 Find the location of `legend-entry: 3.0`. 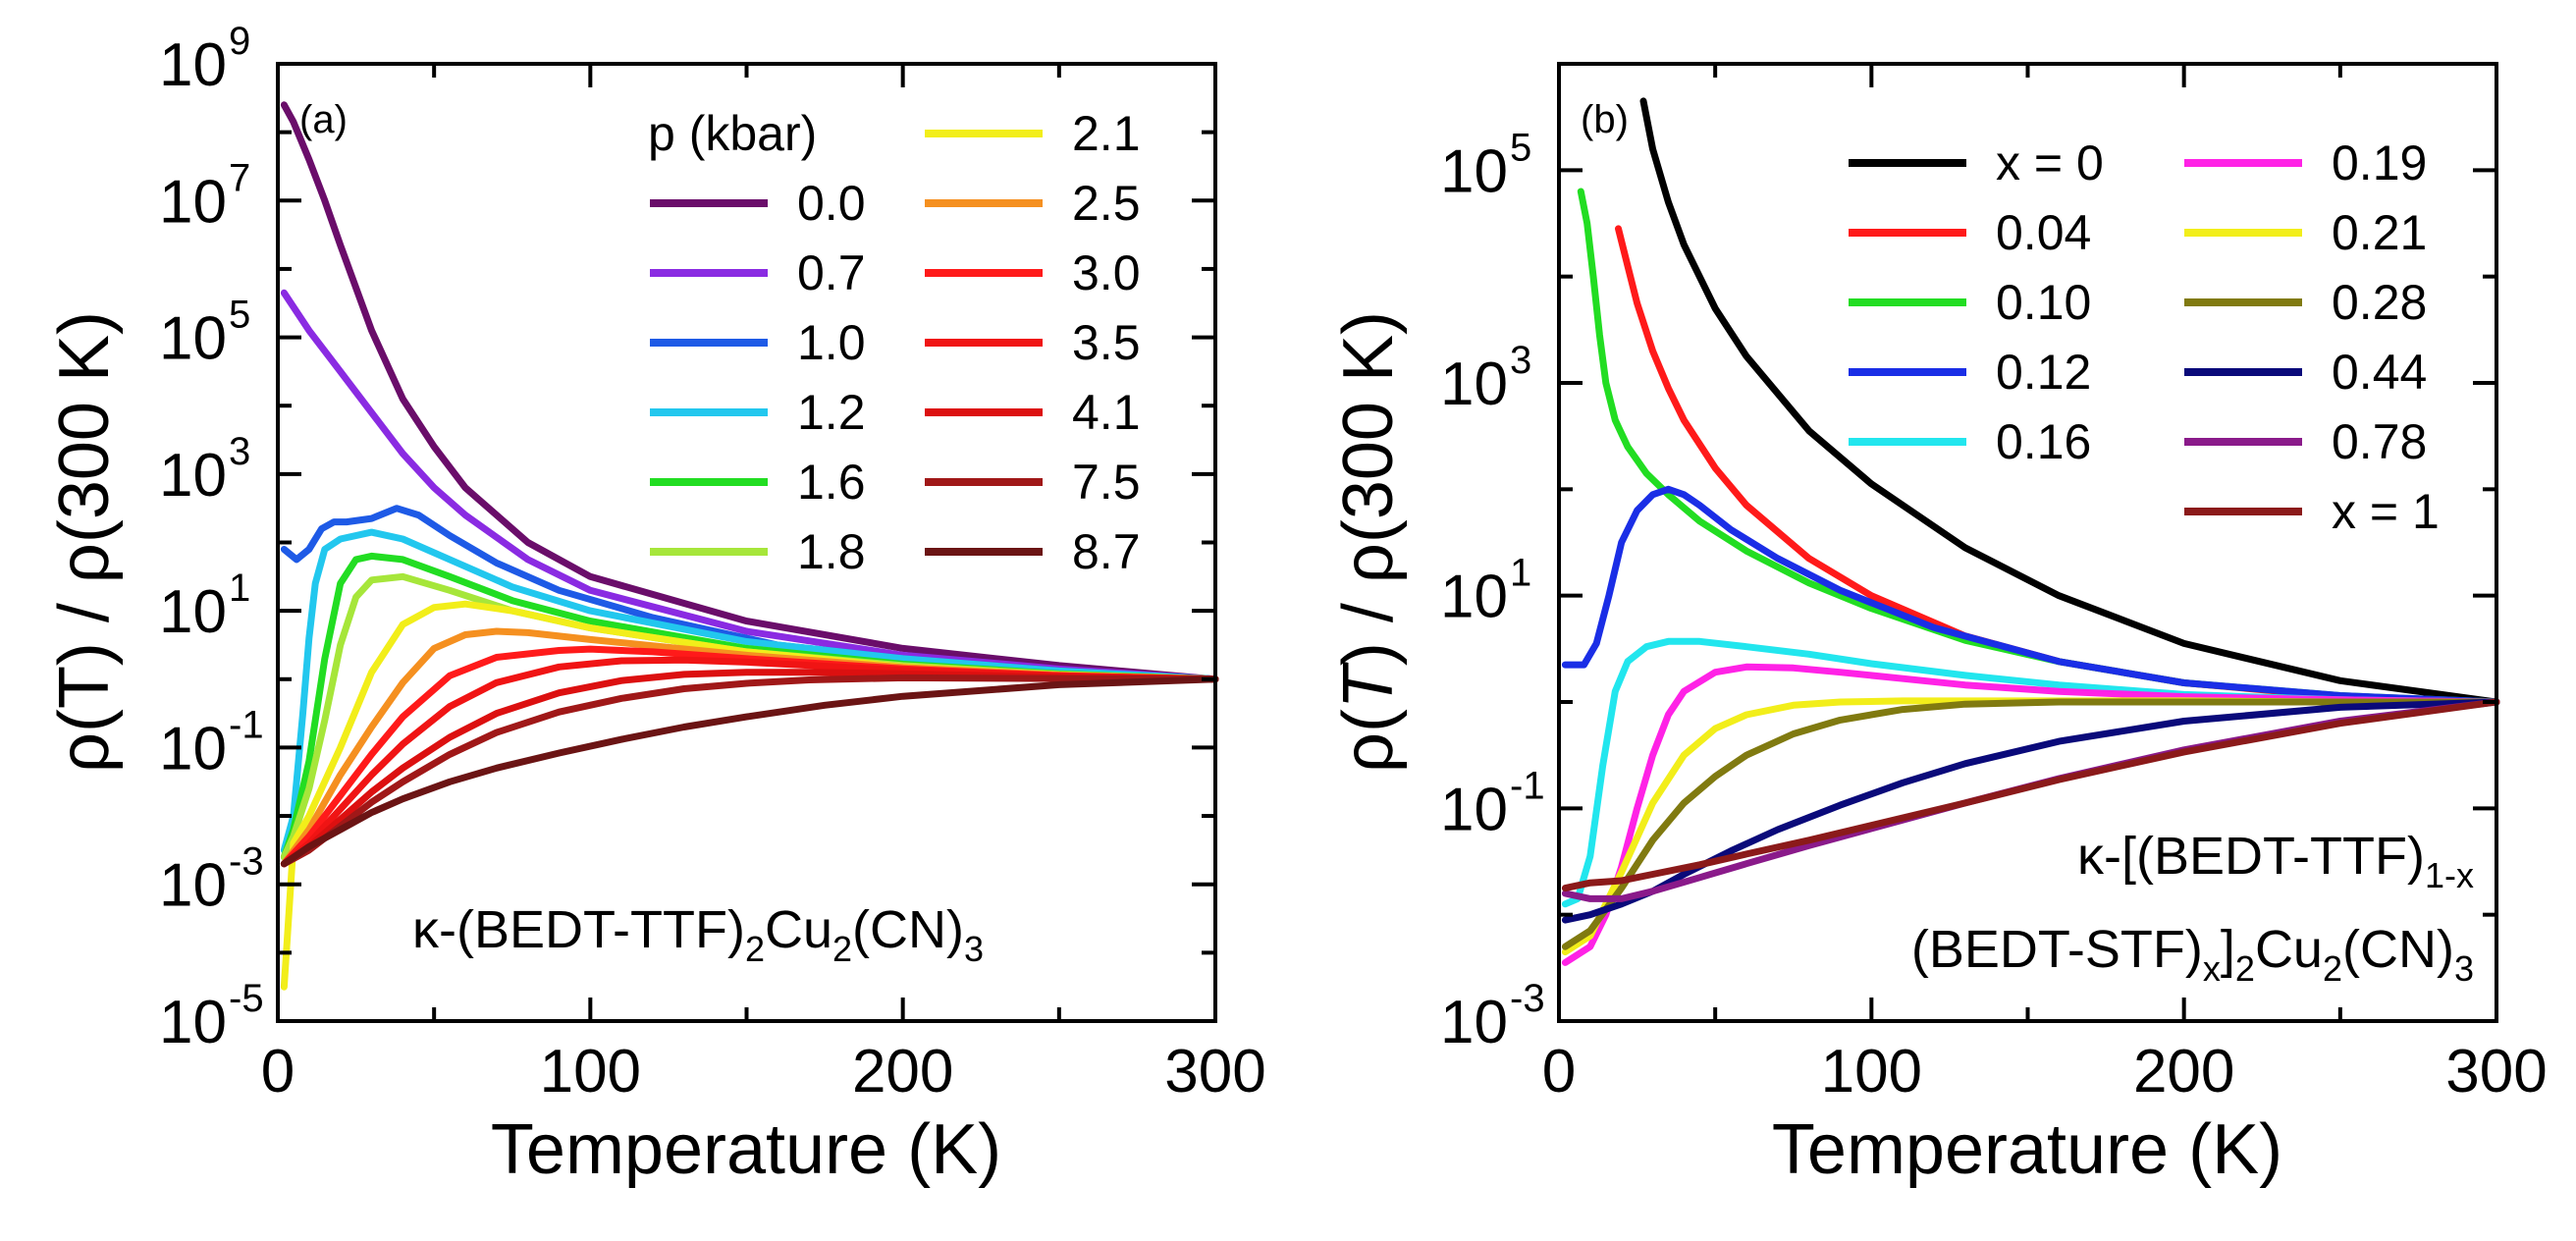

legend-entry: 3.0 is located at coordinates (1106, 273).